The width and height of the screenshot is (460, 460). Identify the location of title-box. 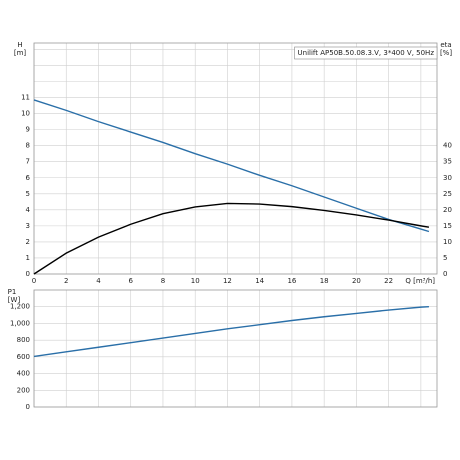
(366, 53).